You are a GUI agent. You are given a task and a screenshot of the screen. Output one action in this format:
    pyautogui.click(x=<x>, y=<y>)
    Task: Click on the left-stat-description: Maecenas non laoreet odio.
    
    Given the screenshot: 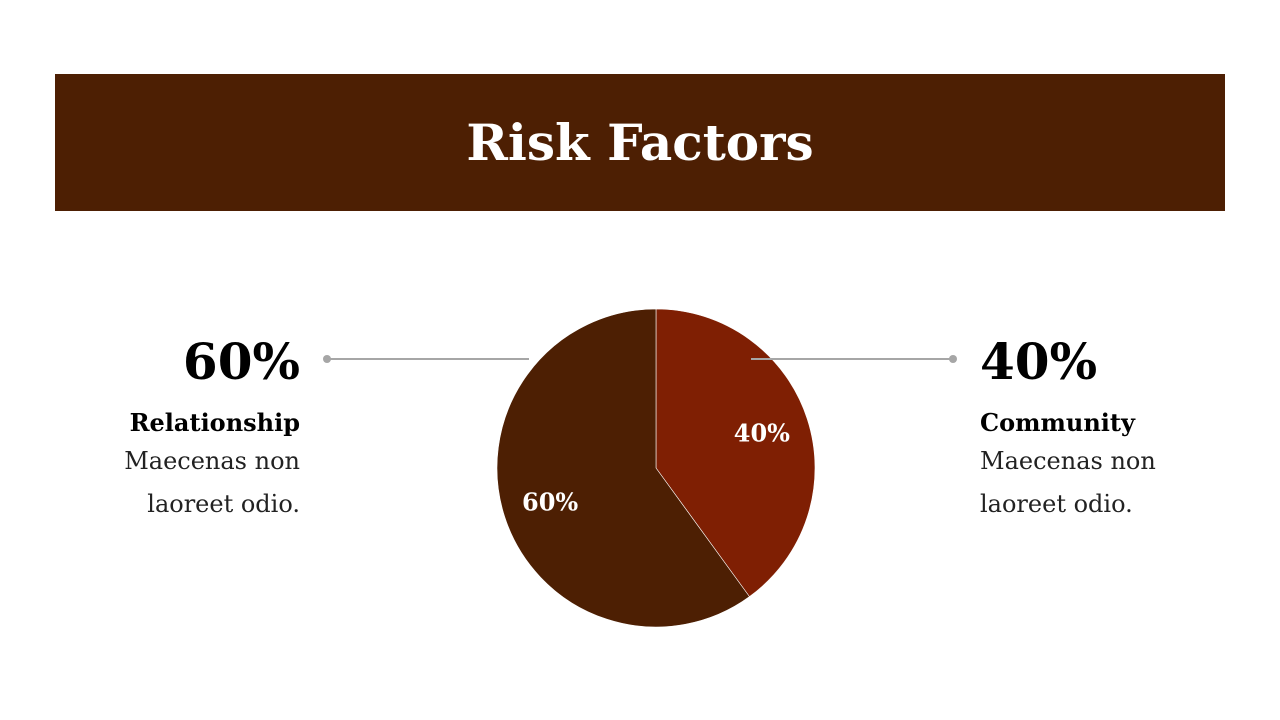 What is the action you would take?
    pyautogui.click(x=212, y=482)
    